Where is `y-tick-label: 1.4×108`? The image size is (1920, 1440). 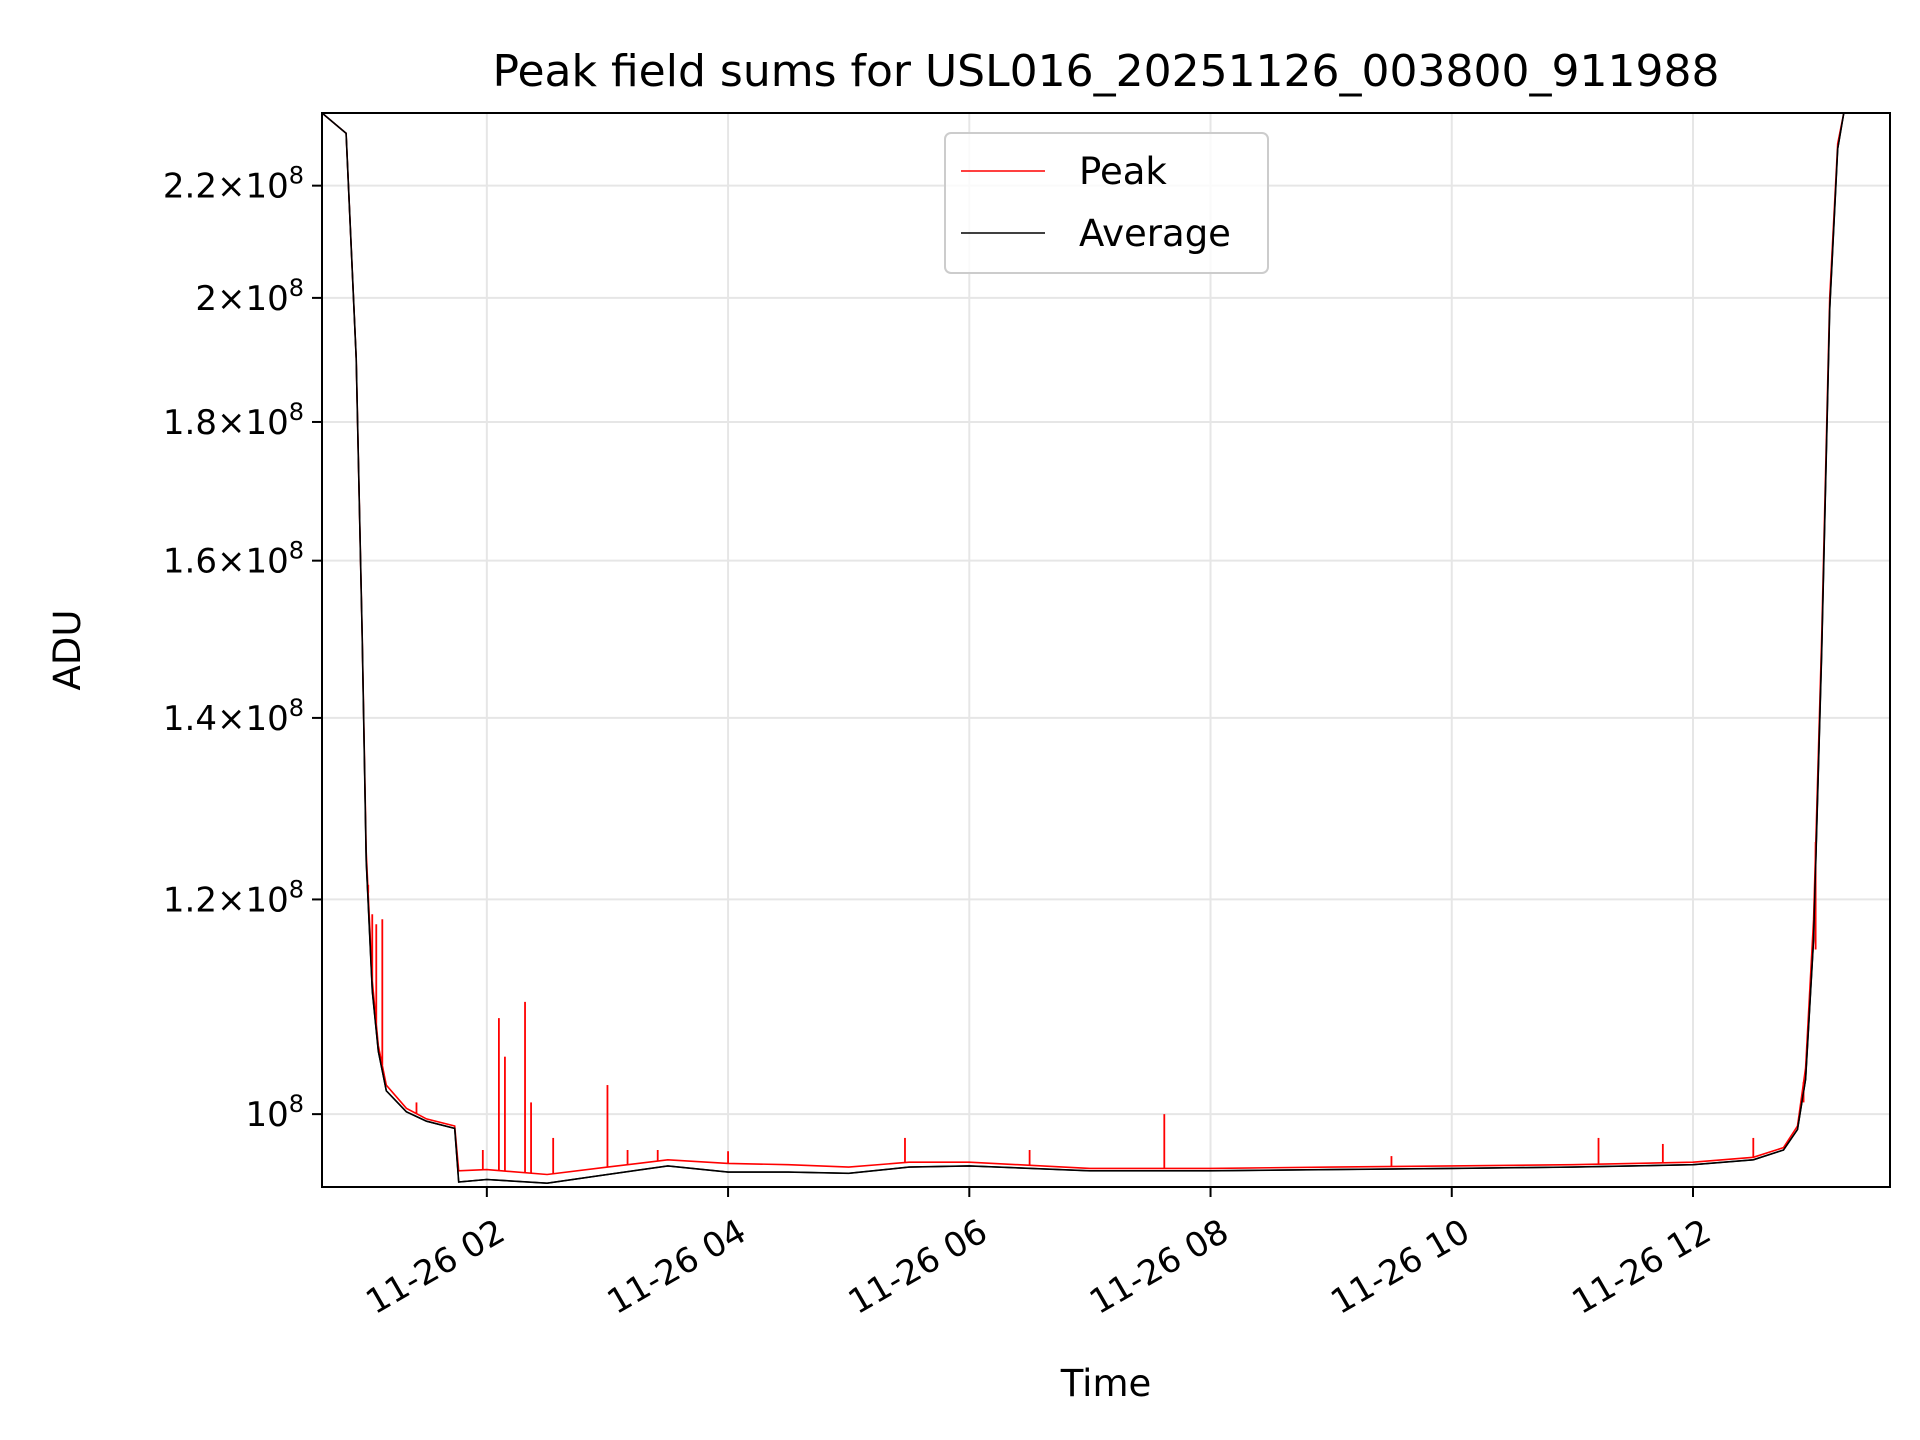 y-tick-label: 1.4×108 is located at coordinates (233, 716).